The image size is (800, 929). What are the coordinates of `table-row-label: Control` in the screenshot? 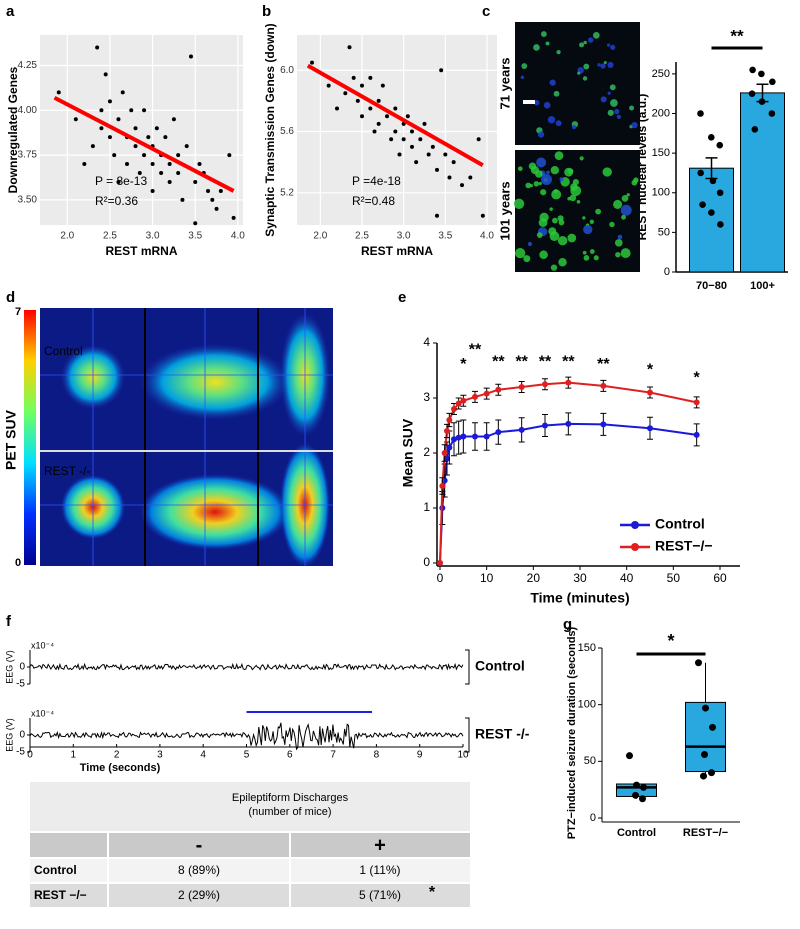 It's located at (55, 870).